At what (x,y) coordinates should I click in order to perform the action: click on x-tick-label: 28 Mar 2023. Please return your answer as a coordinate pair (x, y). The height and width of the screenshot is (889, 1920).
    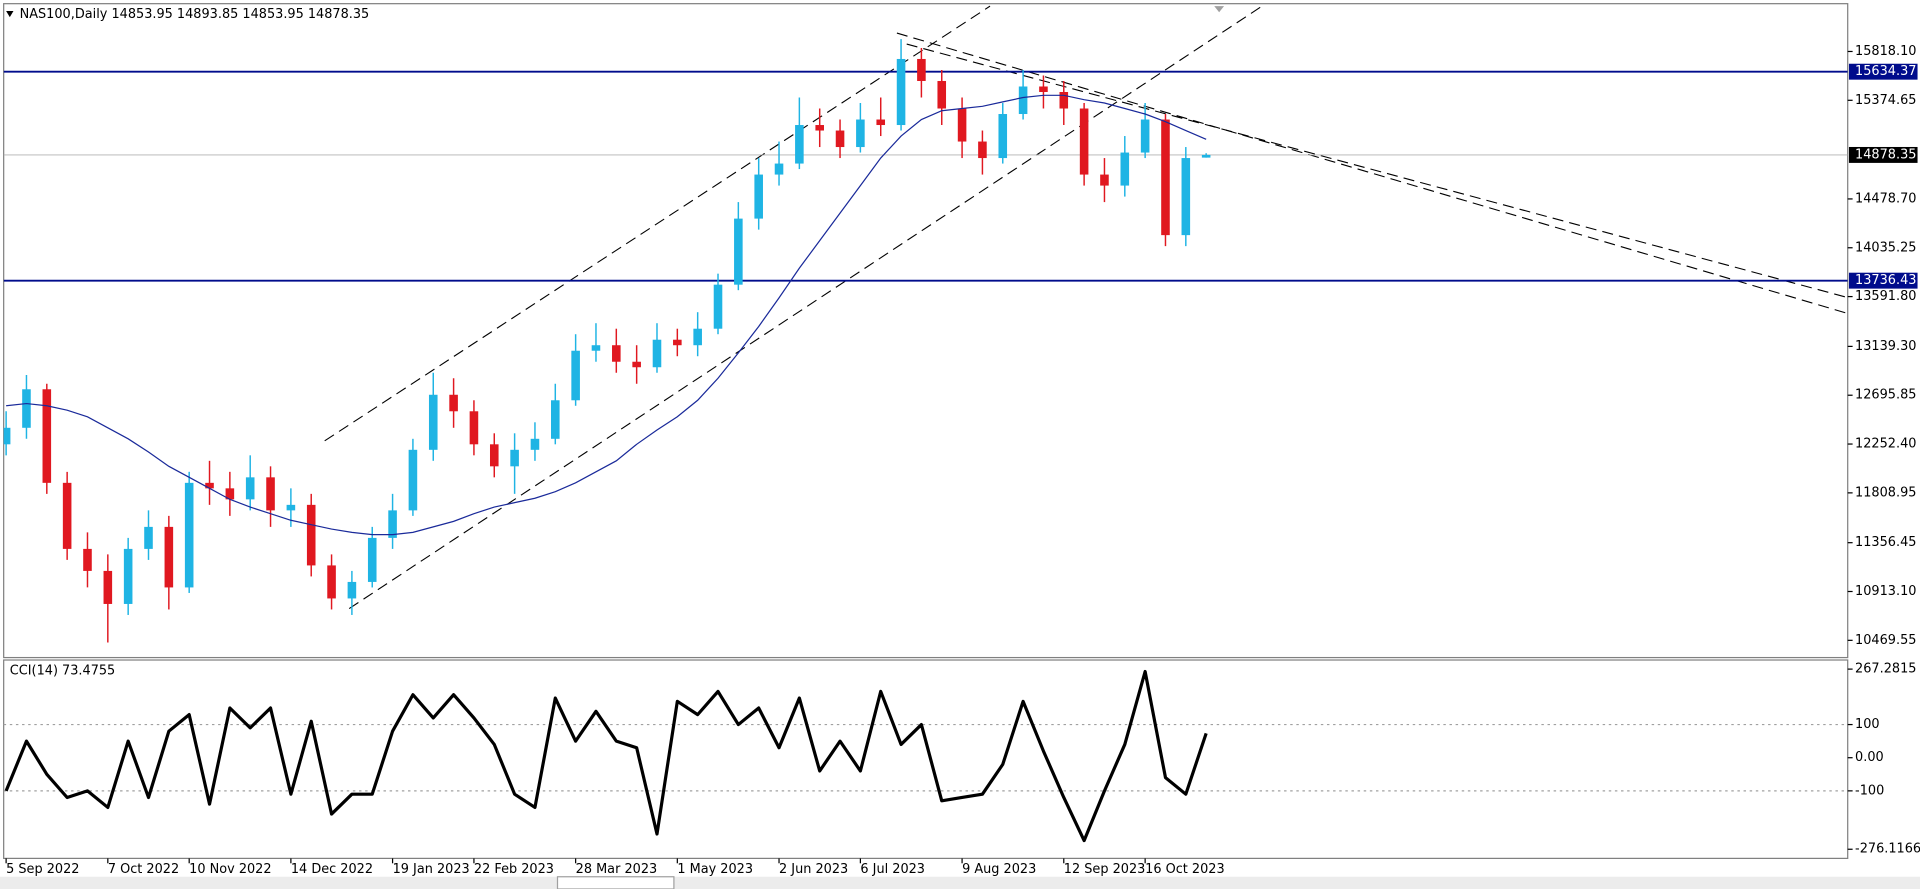
    Looking at the image, I should click on (617, 869).